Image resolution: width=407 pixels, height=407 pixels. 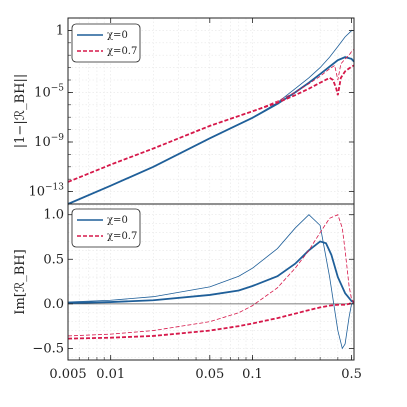 I want to click on top-y-tick-label: 10⁻¹³, so click(x=46, y=191).